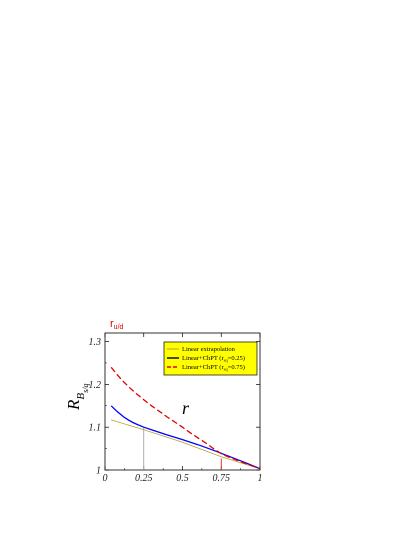 This screenshot has width=415, height=537. Describe the element at coordinates (182, 478) in the screenshot. I see `x-tick-label: 0.5` at that location.